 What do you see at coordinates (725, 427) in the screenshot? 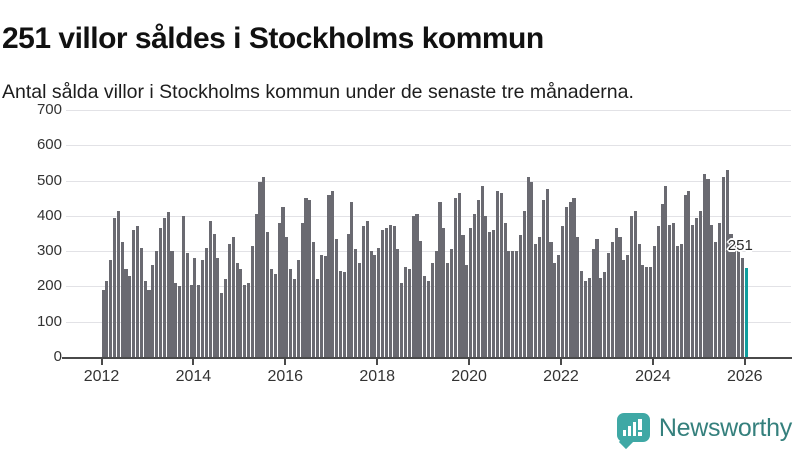
I see `brand-name: Newsworthy` at bounding box center [725, 427].